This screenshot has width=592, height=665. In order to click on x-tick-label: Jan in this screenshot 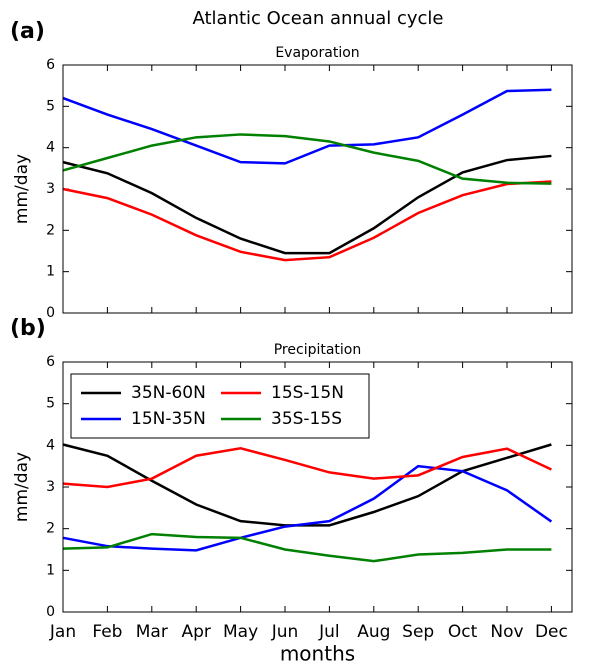, I will do `click(62, 632)`.